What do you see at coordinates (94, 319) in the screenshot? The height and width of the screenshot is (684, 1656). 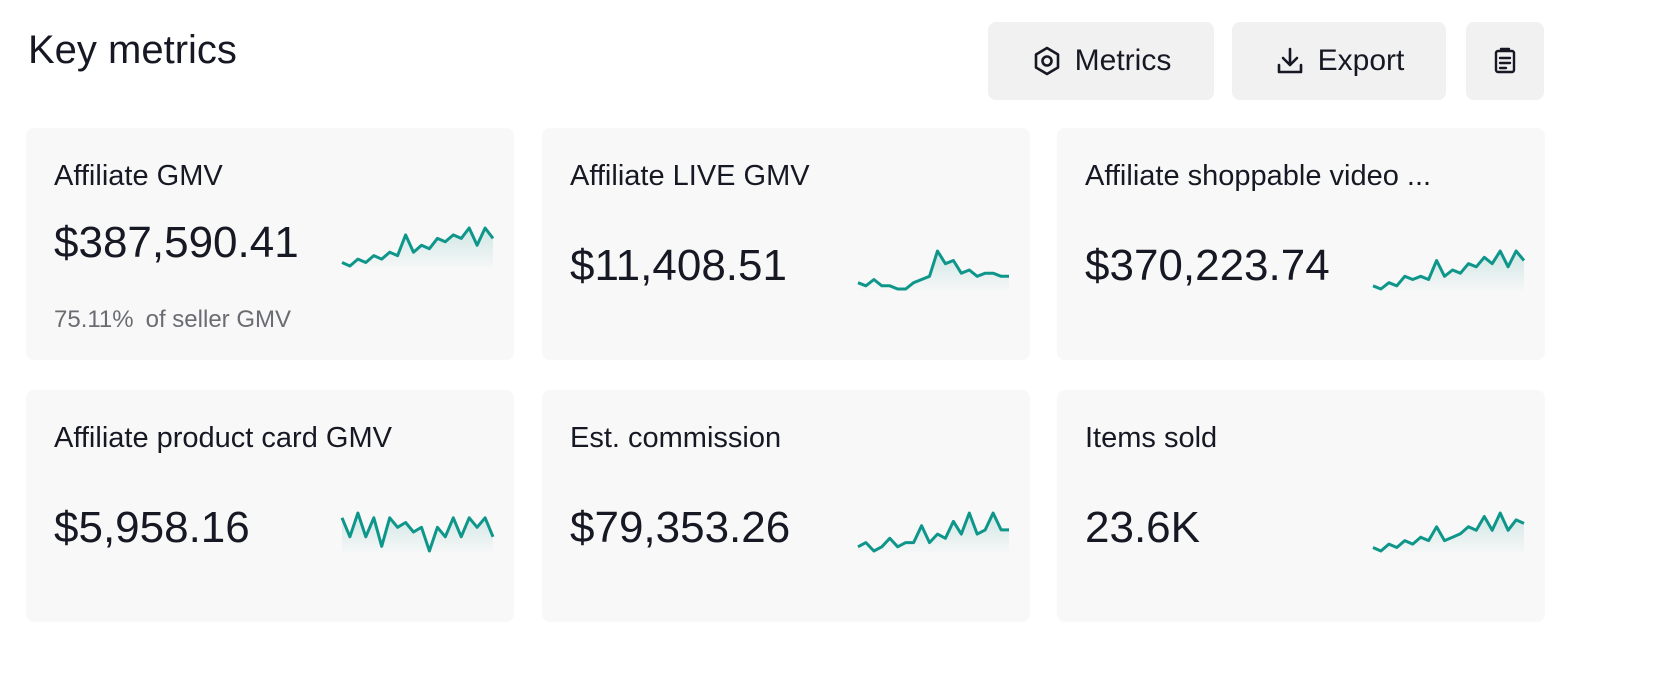 I see `note-value: 75.11%` at bounding box center [94, 319].